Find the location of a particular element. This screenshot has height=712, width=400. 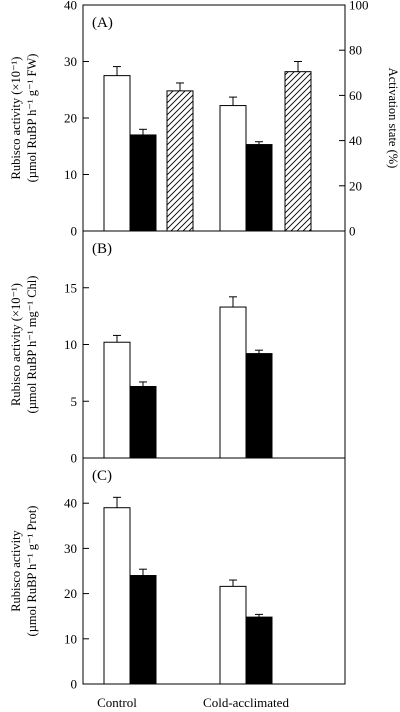

y2-tick-label: 80 is located at coordinates (355, 50).